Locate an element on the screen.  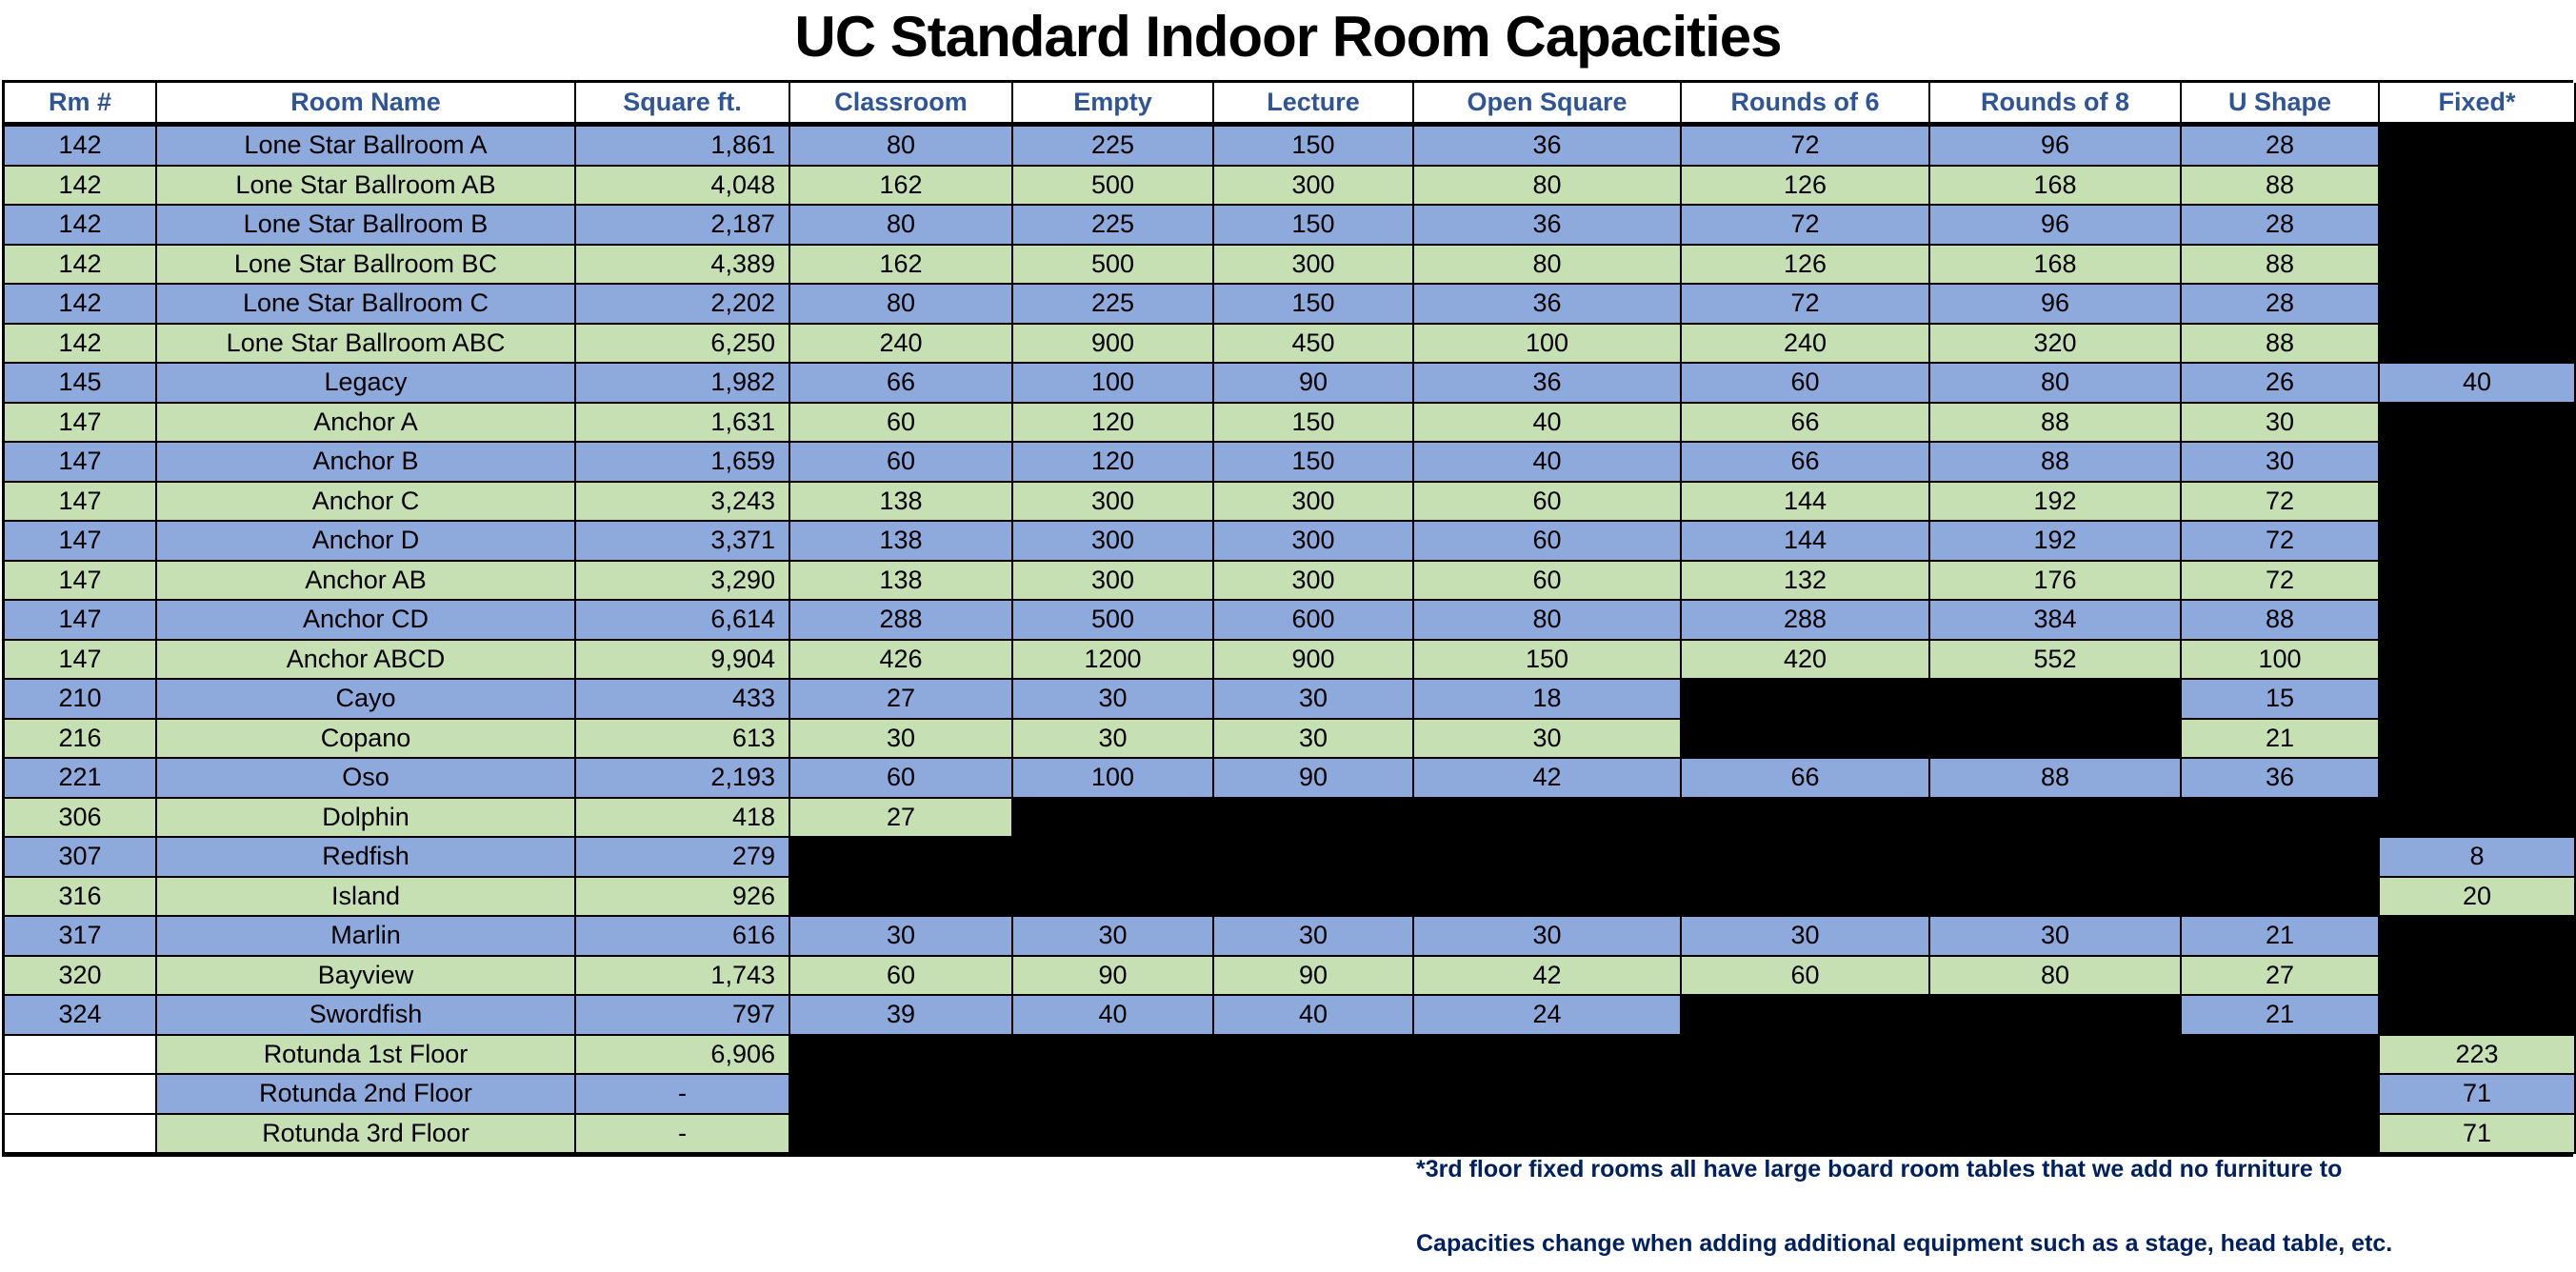
cell-room-name: Anchor B is located at coordinates (366, 463).